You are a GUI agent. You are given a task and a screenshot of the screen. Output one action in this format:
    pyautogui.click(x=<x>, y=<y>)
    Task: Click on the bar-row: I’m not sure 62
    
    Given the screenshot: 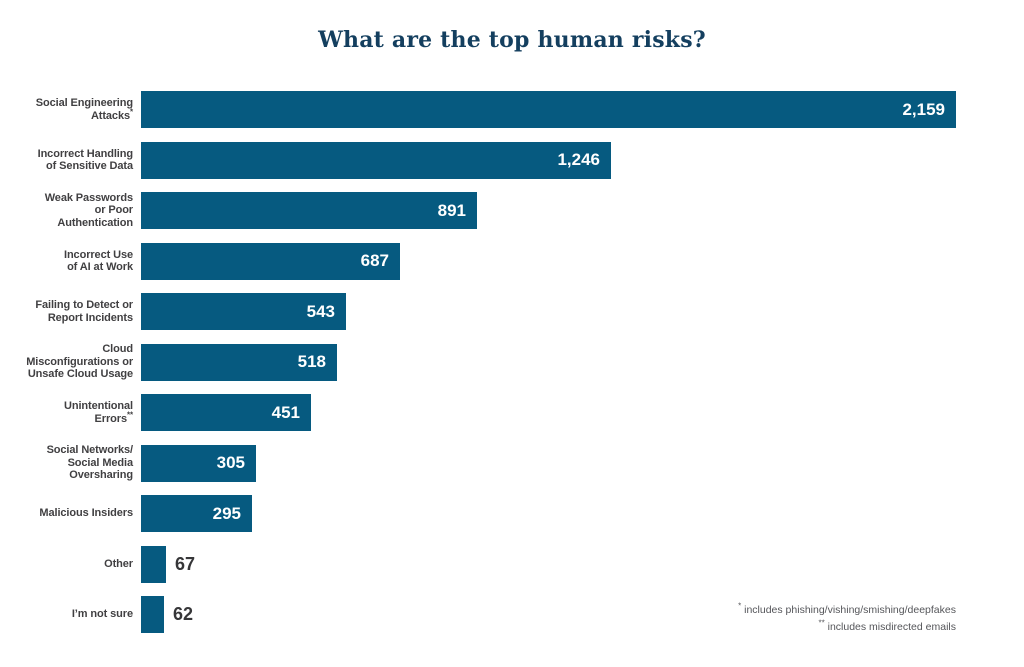 What is the action you would take?
    pyautogui.click(x=512, y=614)
    